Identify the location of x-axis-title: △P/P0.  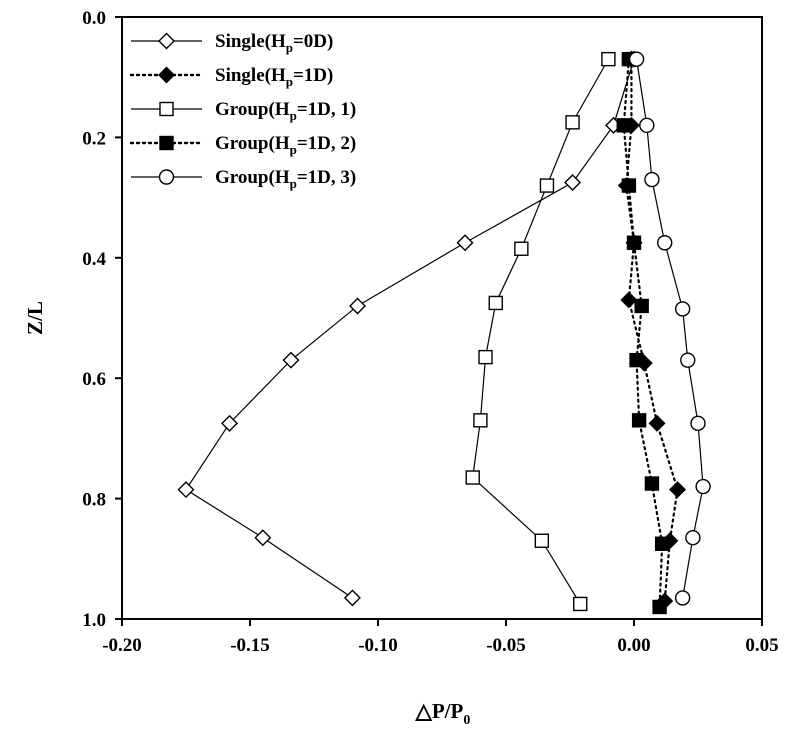
(443, 713).